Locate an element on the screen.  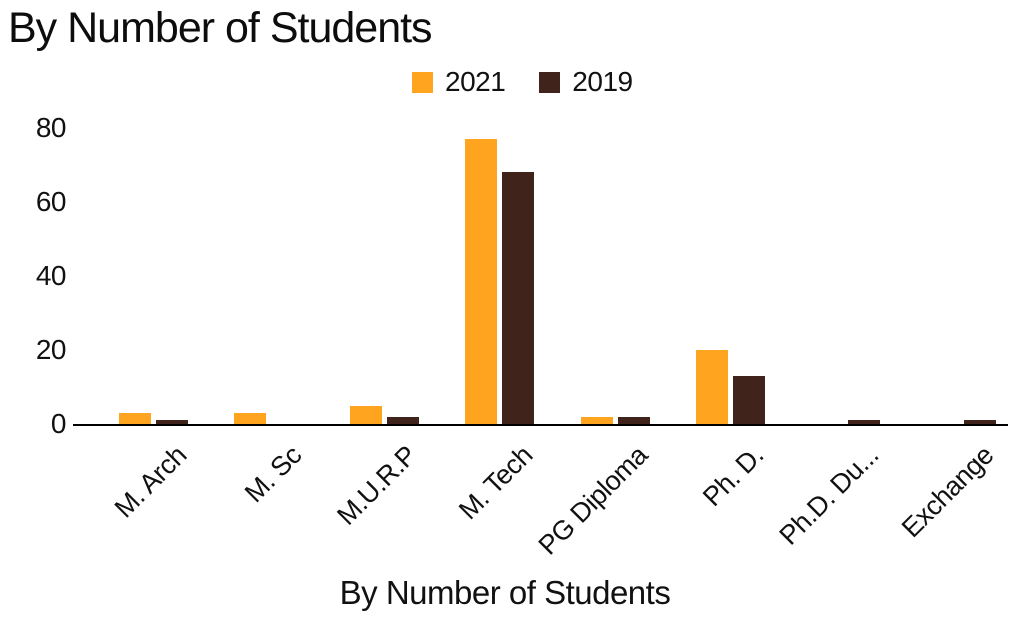
bar-2019-ph-d-du is located at coordinates (864, 422).